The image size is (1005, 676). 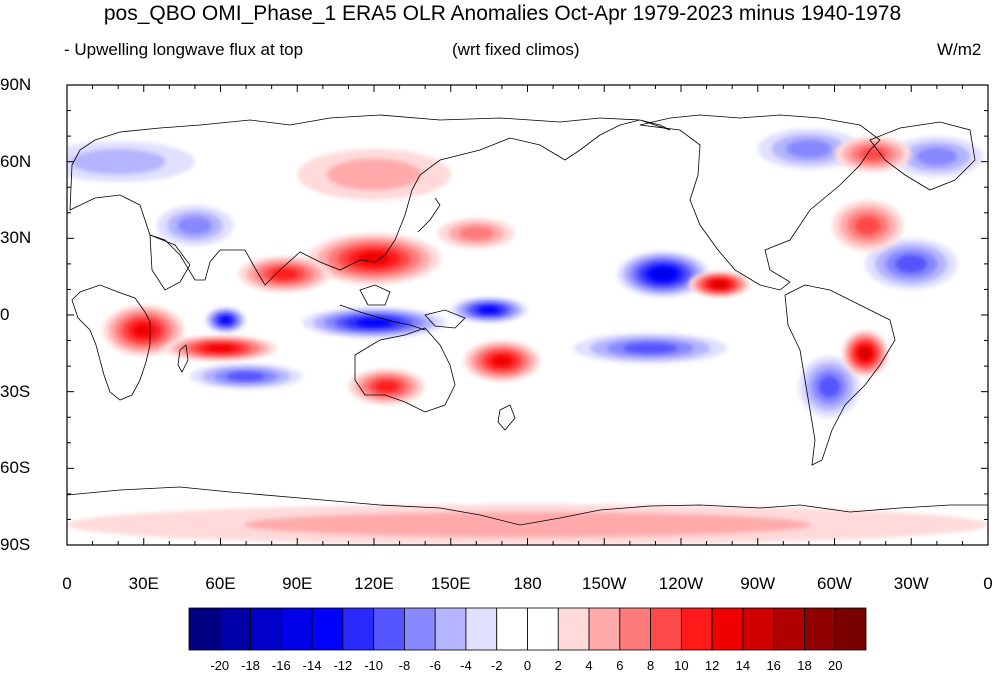 What do you see at coordinates (435, 665) in the screenshot?
I see `colorbar-tick-label: -6` at bounding box center [435, 665].